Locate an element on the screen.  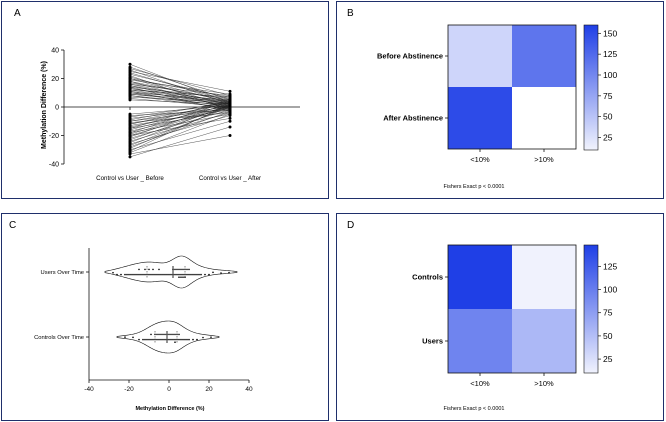
caption-d: Fishers Exact p < 0.0001 is located at coordinates (474, 409).